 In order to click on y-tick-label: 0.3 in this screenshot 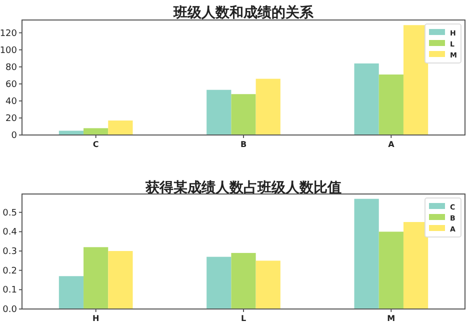, I will do `click(9, 252)`.